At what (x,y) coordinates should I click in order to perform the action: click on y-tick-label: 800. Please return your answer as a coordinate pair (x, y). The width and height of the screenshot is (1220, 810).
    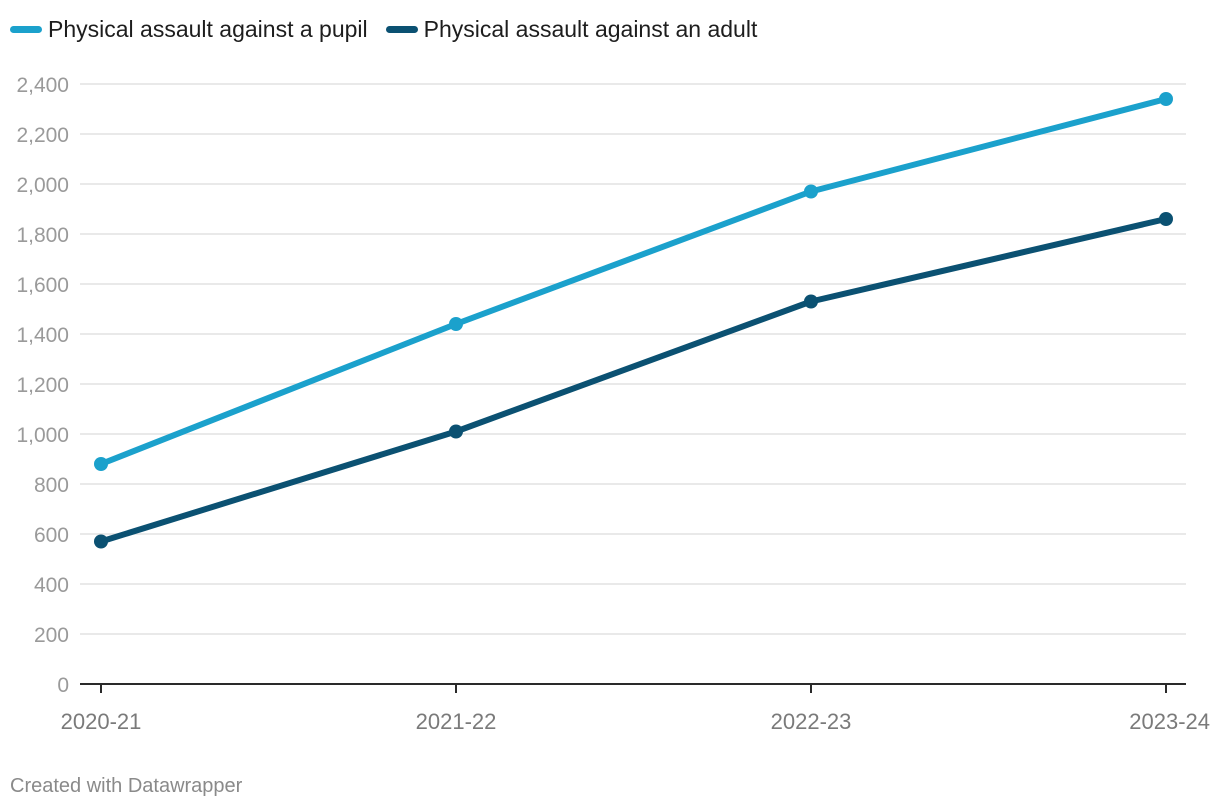
    Looking at the image, I should click on (51, 485).